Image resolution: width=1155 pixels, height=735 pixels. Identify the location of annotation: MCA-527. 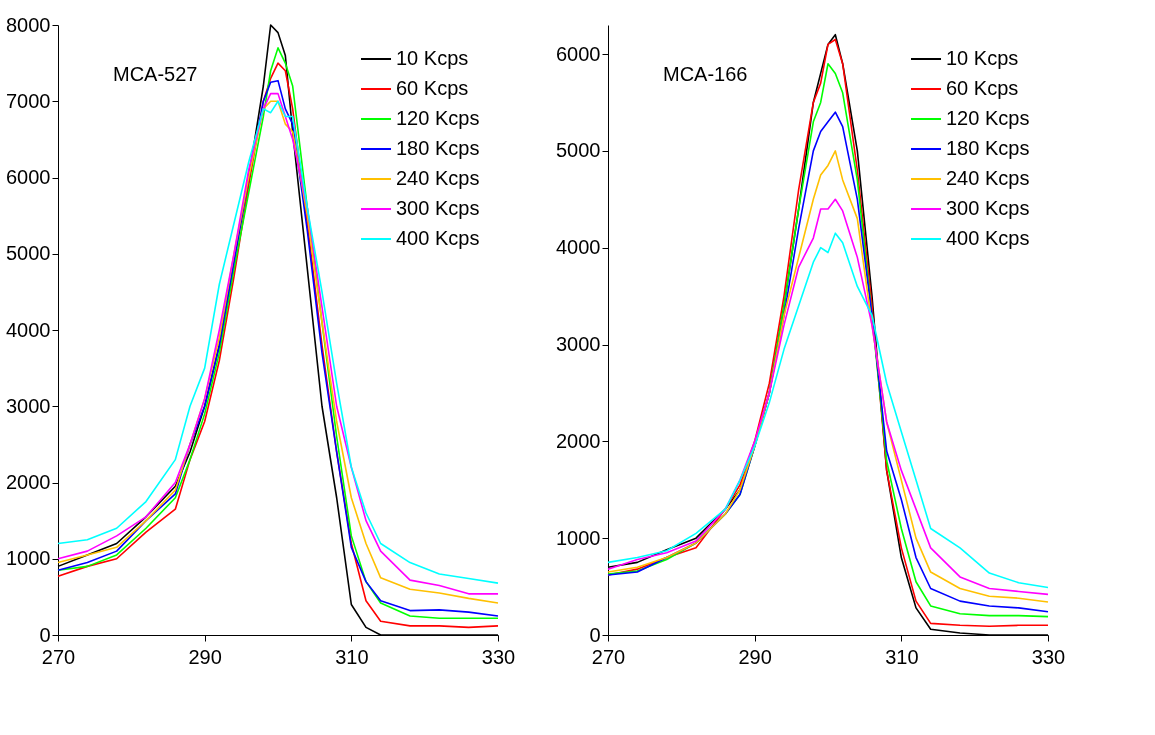
(155, 74).